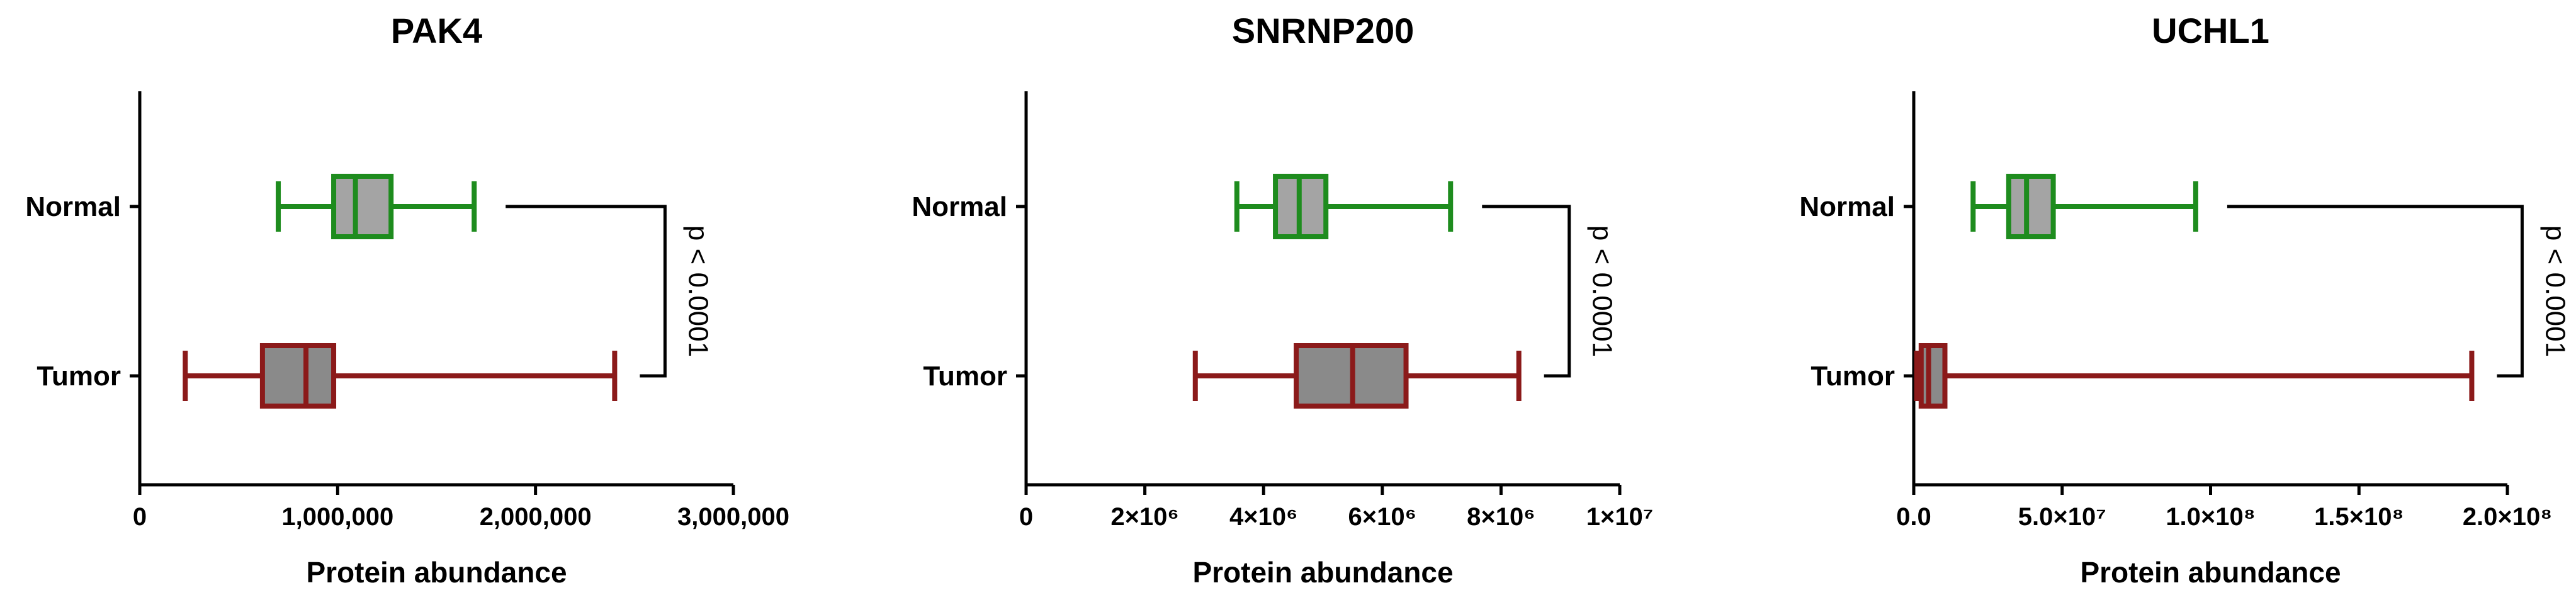  Describe the element at coordinates (1913, 517) in the screenshot. I see `x-tick-label: 0.0` at that location.